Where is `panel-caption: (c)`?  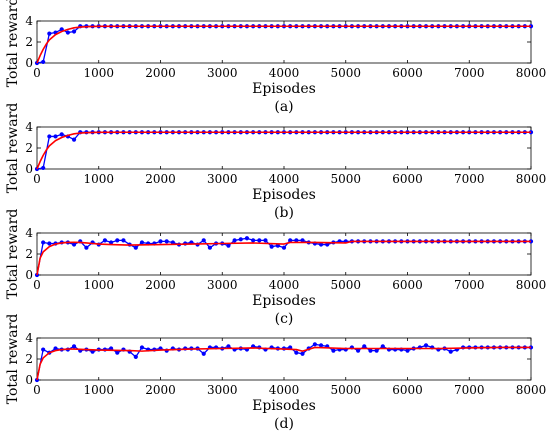
panel-caption: (c) is located at coordinates (284, 319).